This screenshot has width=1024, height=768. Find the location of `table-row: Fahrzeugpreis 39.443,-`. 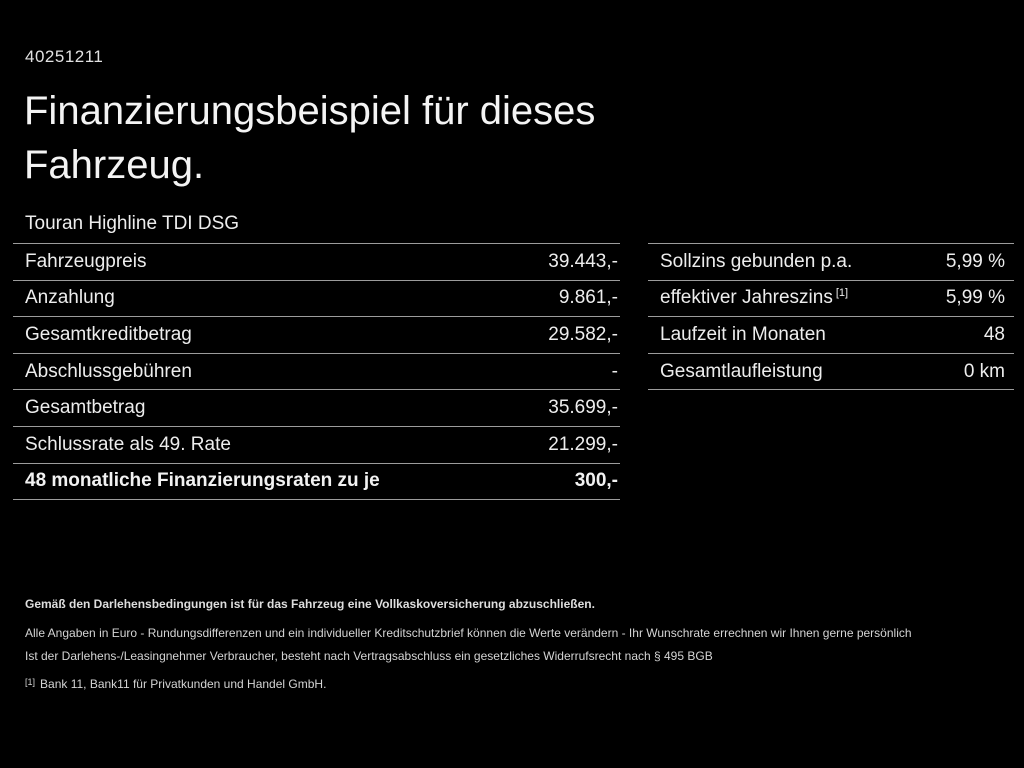

table-row: Fahrzeugpreis 39.443,- is located at coordinates (316, 261).